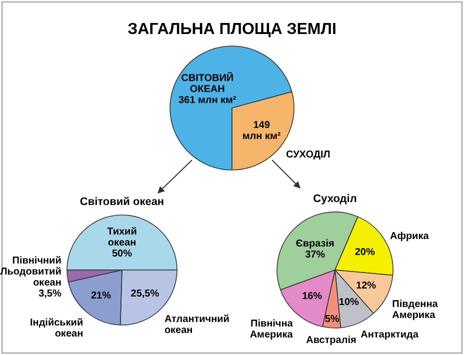 The image size is (464, 355). Describe the element at coordinates (207, 100) in the screenshot. I see `data-label: 361 млн км²` at that location.